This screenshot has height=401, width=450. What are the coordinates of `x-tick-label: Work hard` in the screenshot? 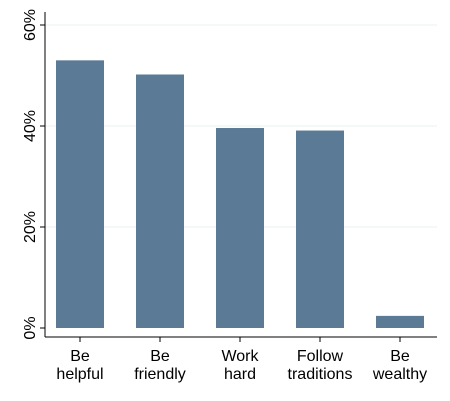 It's located at (240, 365).